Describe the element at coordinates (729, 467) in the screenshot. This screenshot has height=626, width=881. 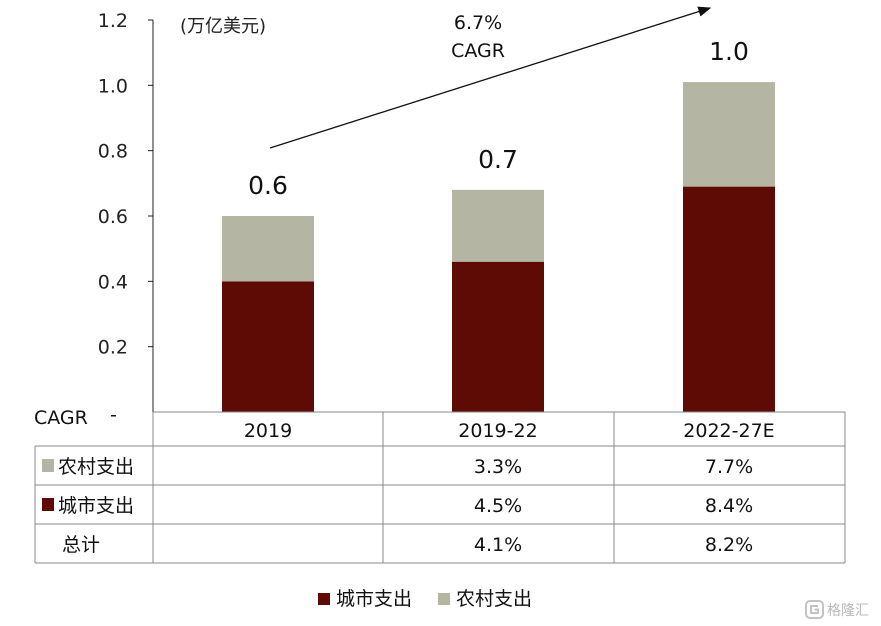
I see `table-cell-0-2: 7.7%` at that location.